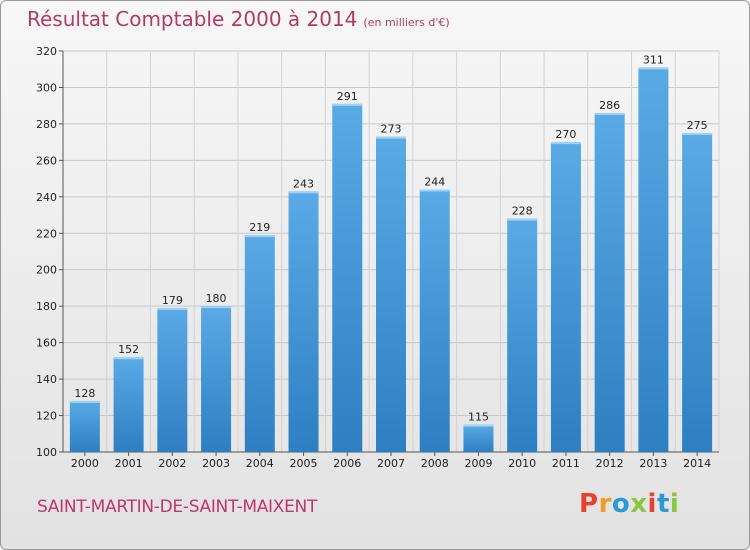 This screenshot has height=550, width=750. Describe the element at coordinates (46, 124) in the screenshot. I see `y-tick-label: 280` at that location.